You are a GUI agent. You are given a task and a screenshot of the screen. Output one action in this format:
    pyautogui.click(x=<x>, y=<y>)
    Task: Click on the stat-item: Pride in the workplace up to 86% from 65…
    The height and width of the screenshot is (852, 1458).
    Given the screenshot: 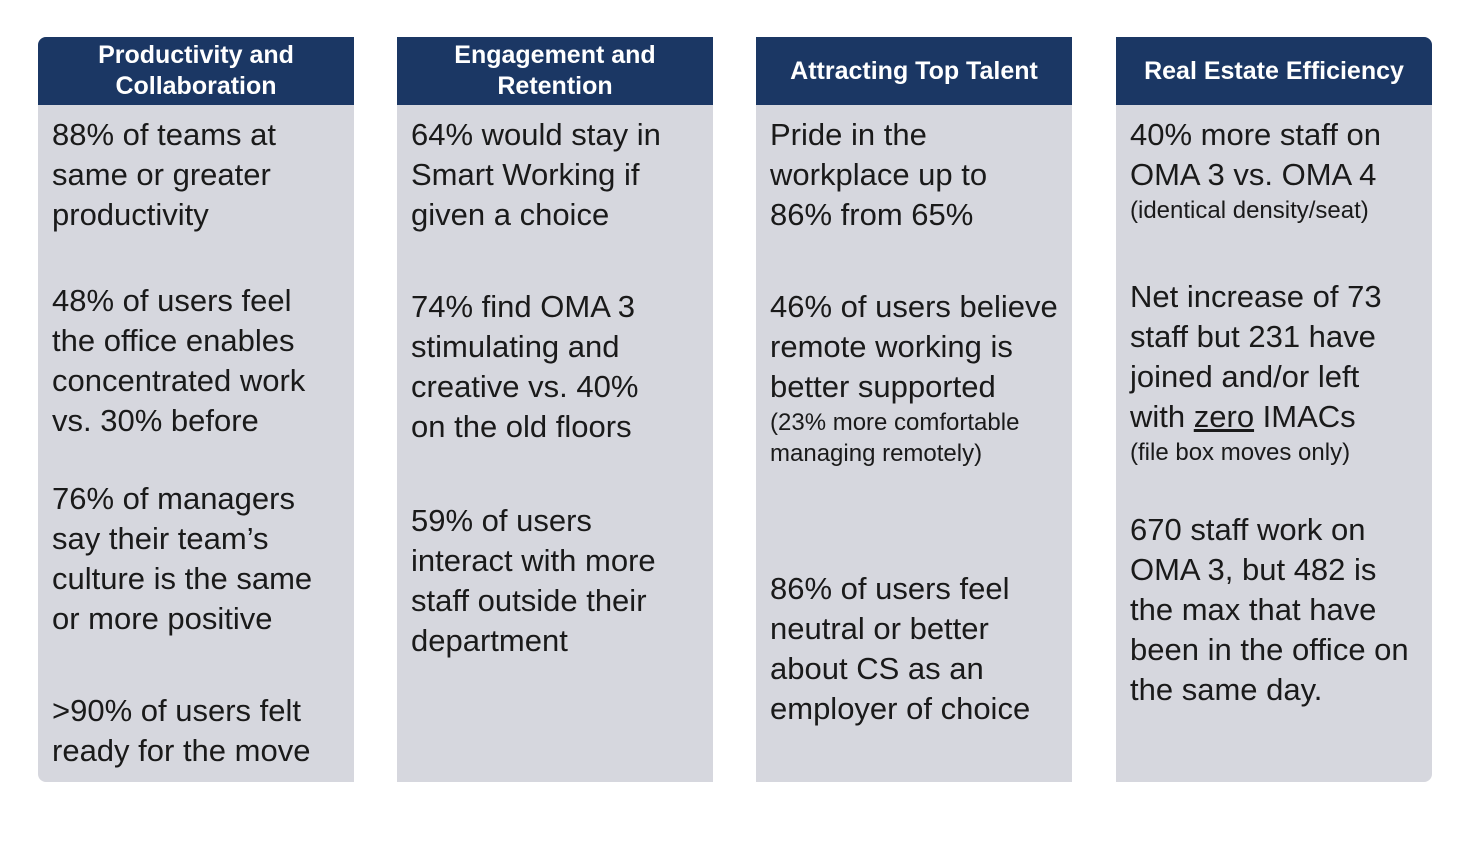 What is the action you would take?
    pyautogui.click(x=895, y=175)
    